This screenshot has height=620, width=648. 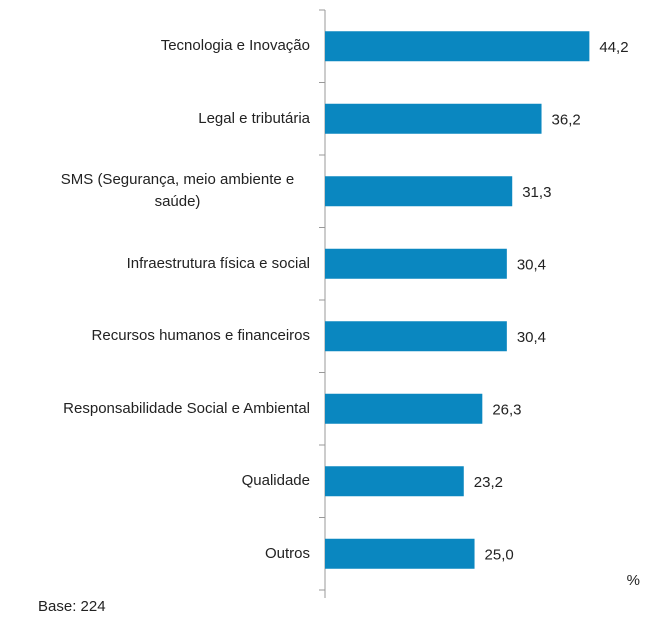 I want to click on category-label-box: Recursos humanos e financeiros, so click(x=201, y=336).